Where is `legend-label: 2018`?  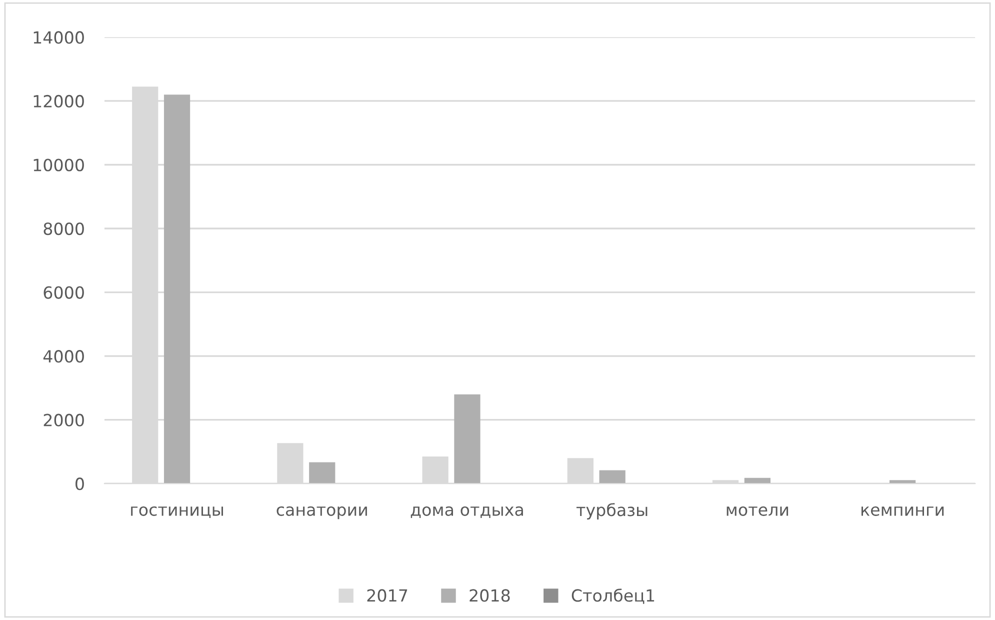
legend-label: 2018 is located at coordinates (490, 595).